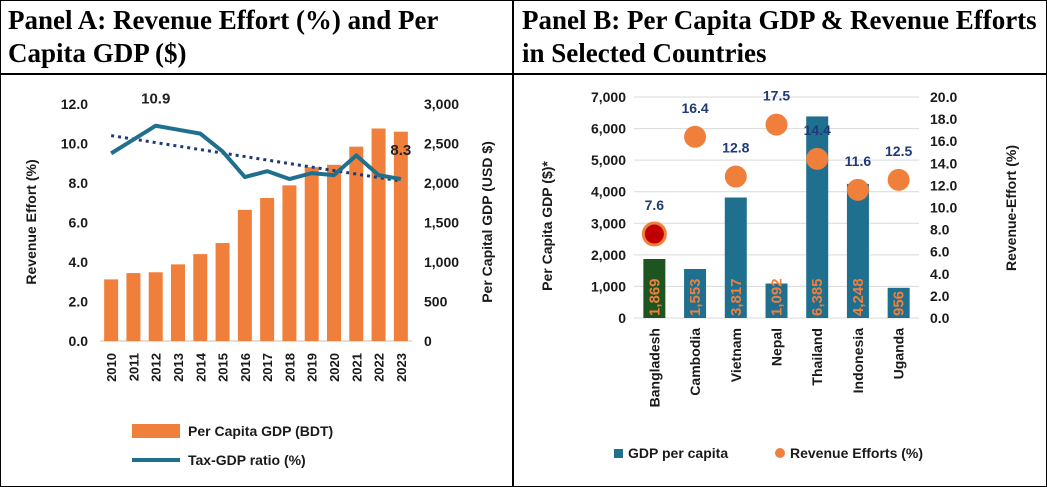  What do you see at coordinates (940, 274) in the screenshot?
I see `right-axis-tick: 4.0` at bounding box center [940, 274].